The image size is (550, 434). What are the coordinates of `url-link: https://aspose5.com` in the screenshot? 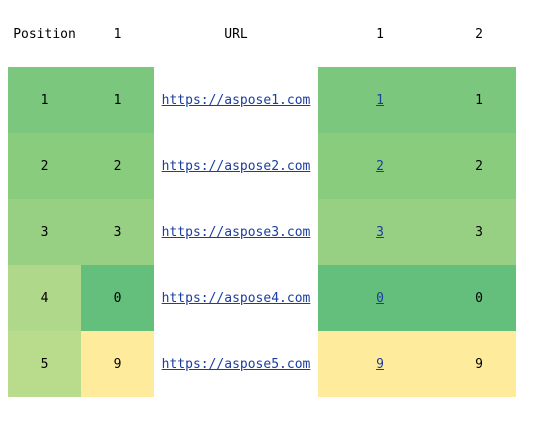 It's located at (236, 364).